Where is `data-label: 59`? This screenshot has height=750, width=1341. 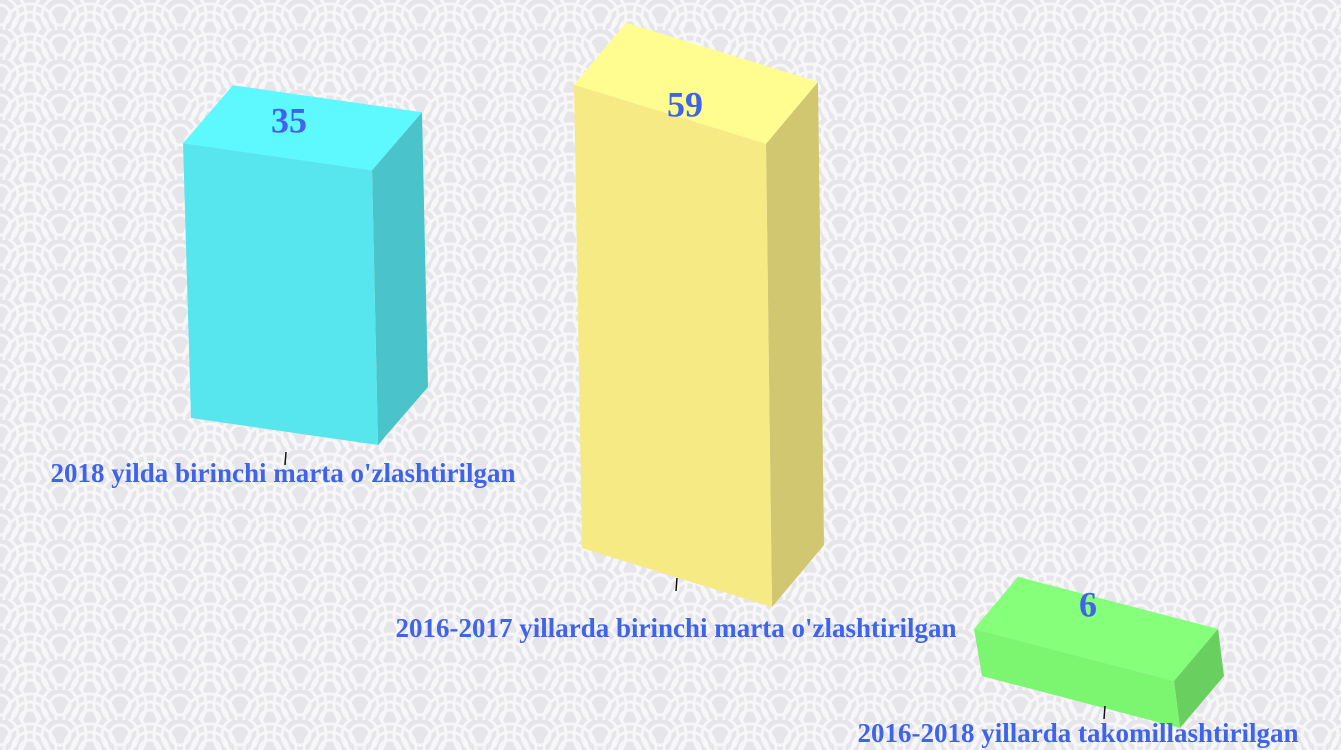 data-label: 59 is located at coordinates (685, 104).